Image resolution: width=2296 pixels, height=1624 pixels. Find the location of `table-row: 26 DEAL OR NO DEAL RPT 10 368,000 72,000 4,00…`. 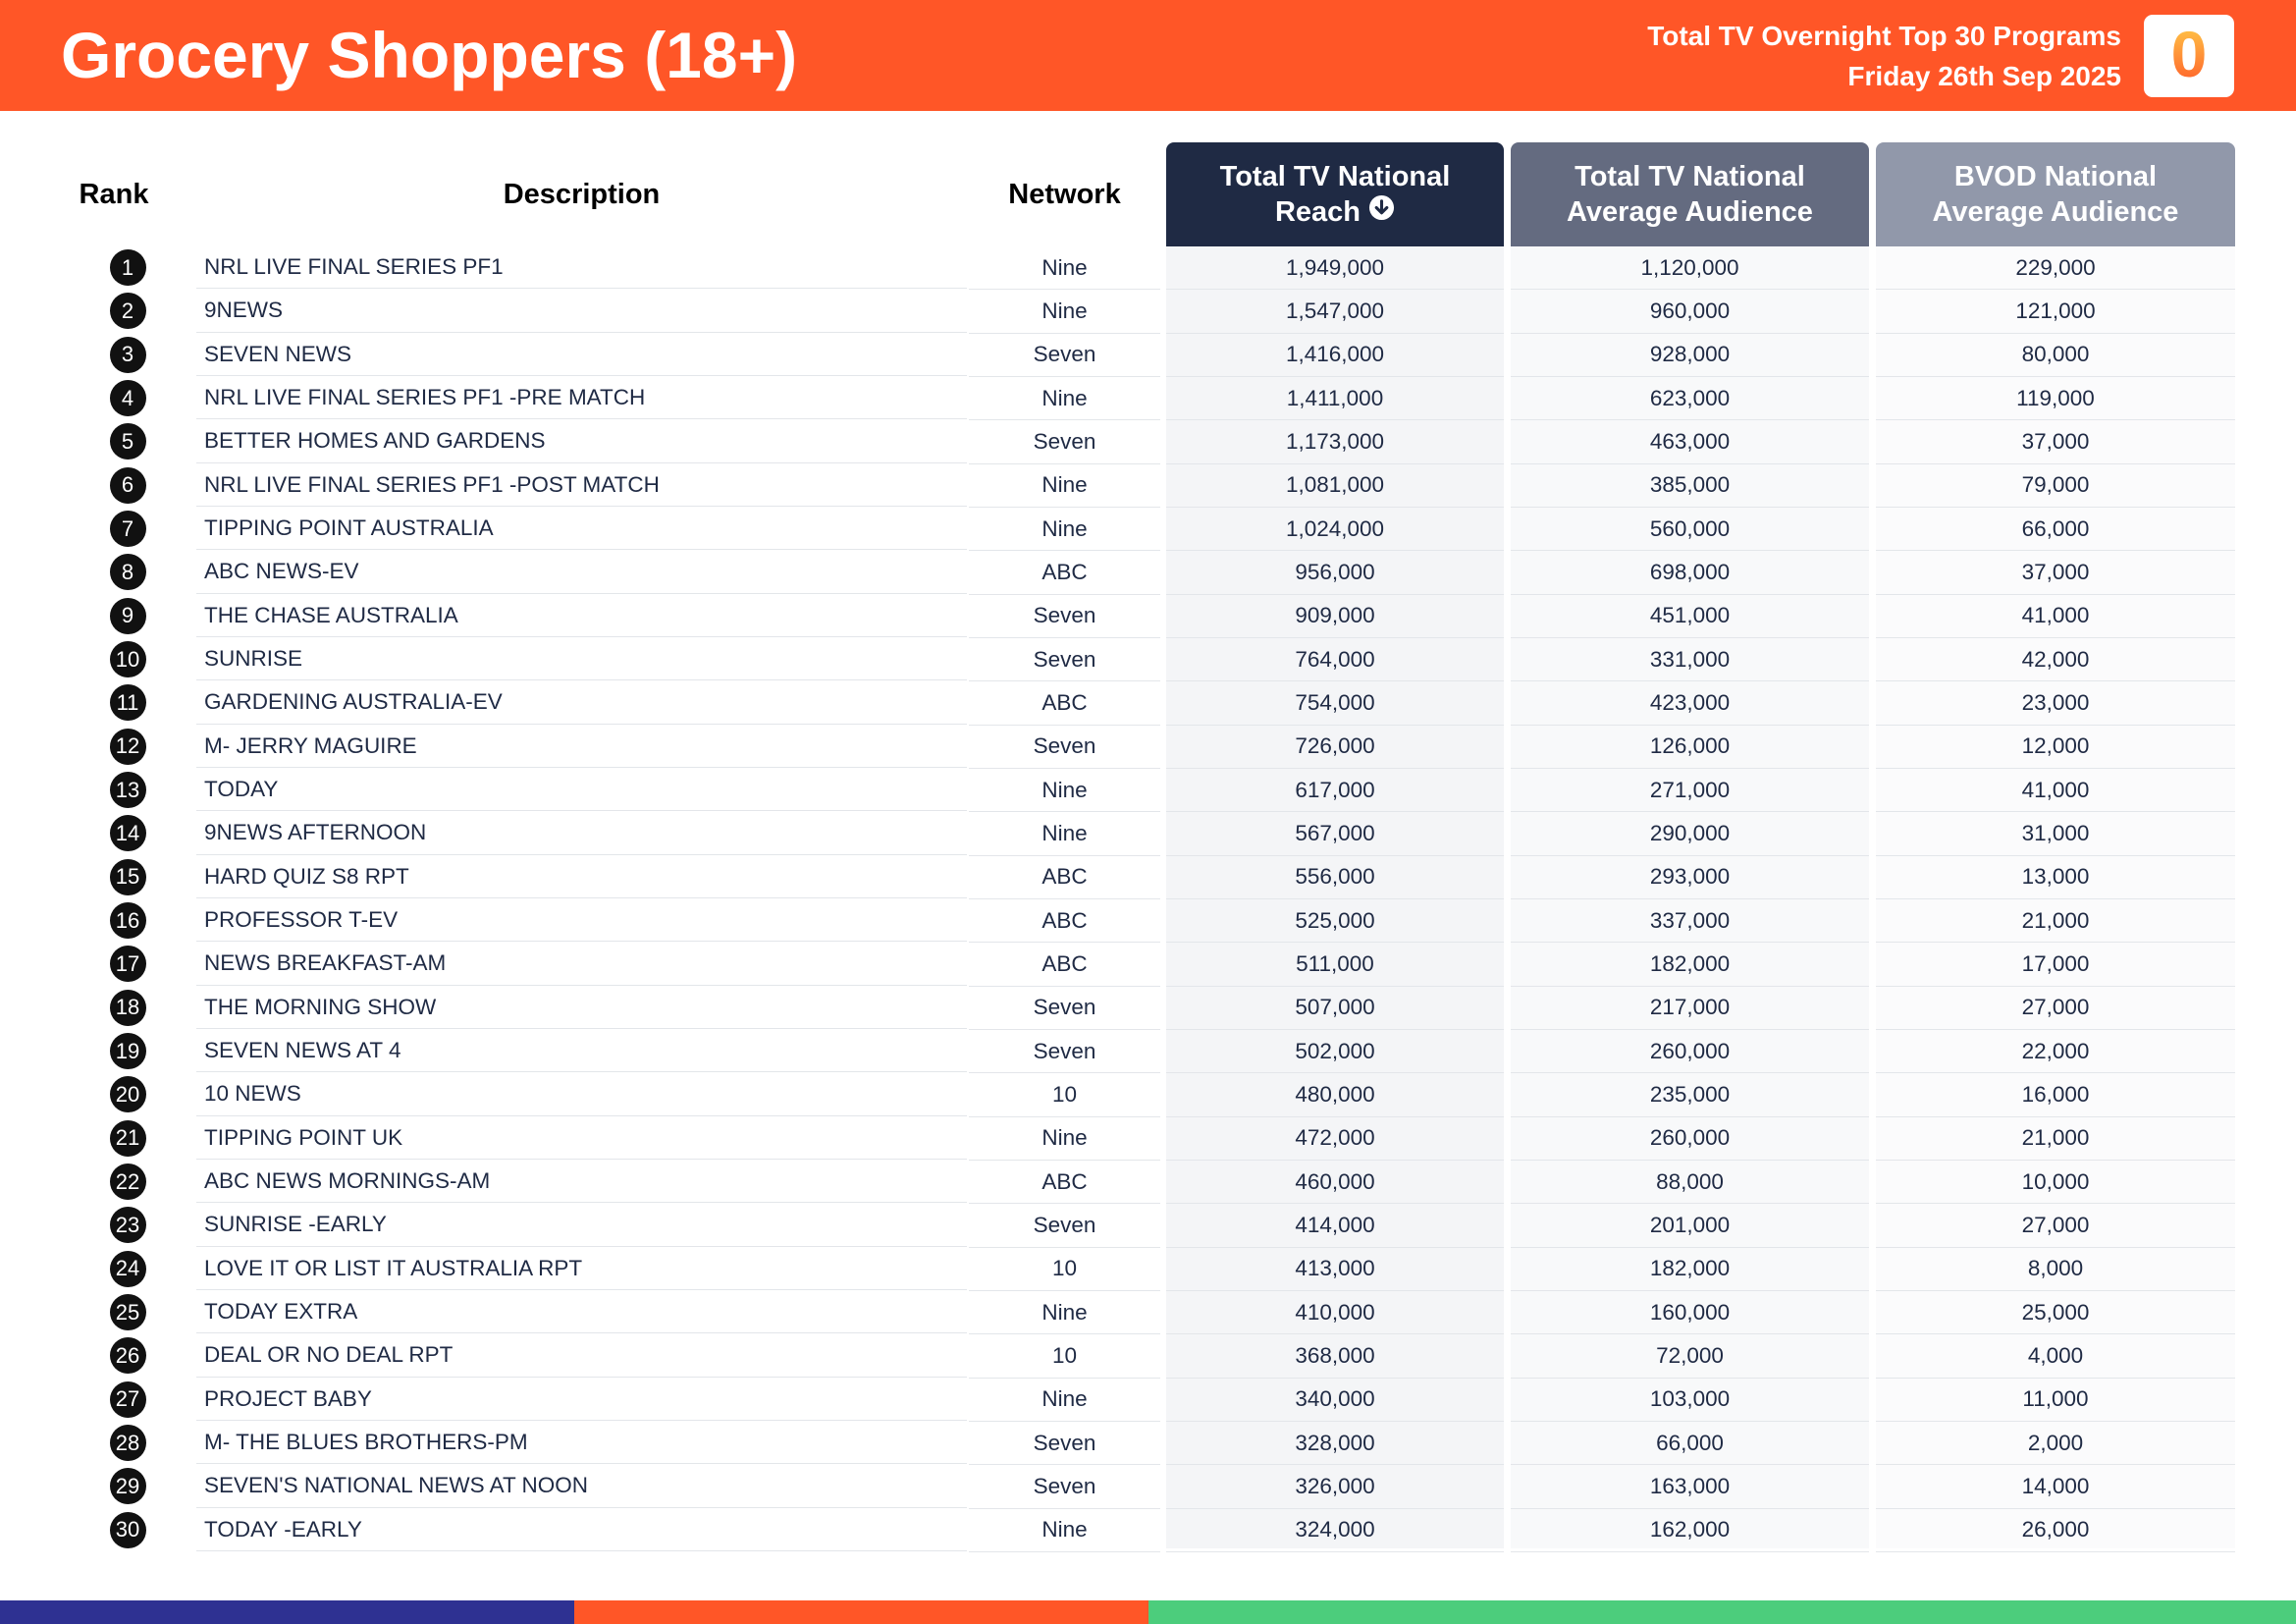

table-row: 26 DEAL OR NO DEAL RPT 10 368,000 72,000 4,00… is located at coordinates (1148, 1356).